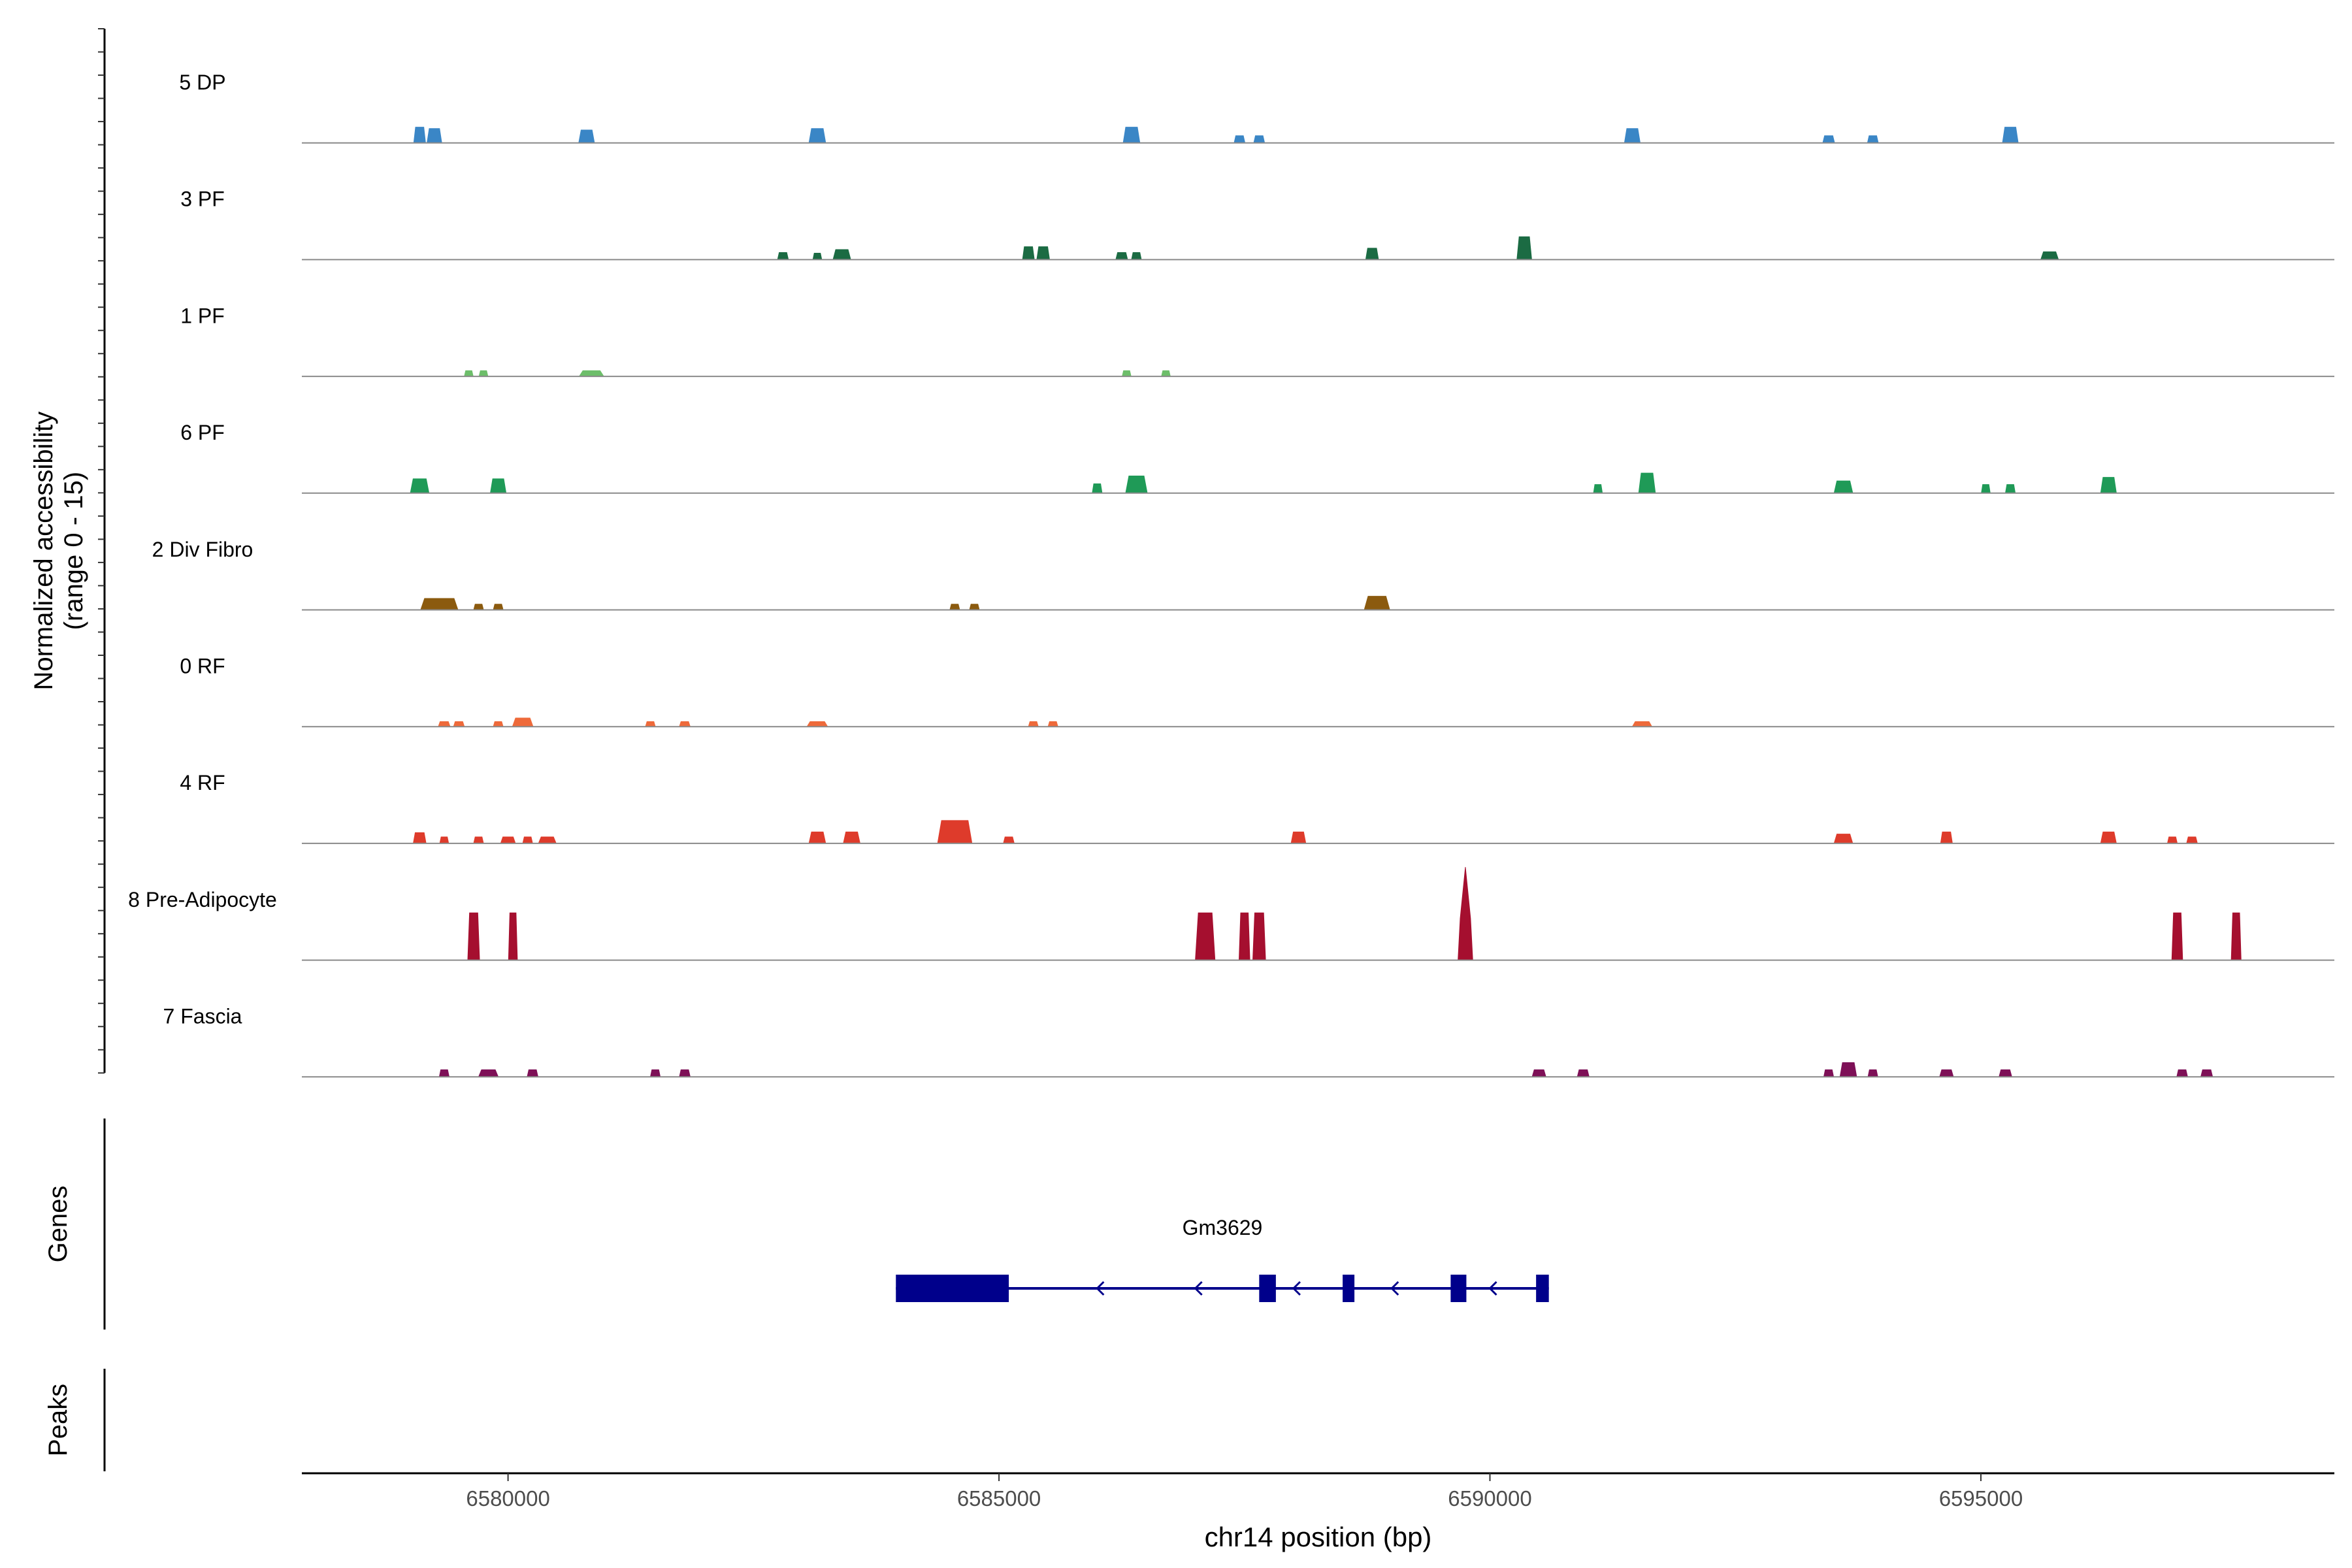 The height and width of the screenshot is (1568, 2352). I want to click on genes-label: Genes, so click(58, 1224).